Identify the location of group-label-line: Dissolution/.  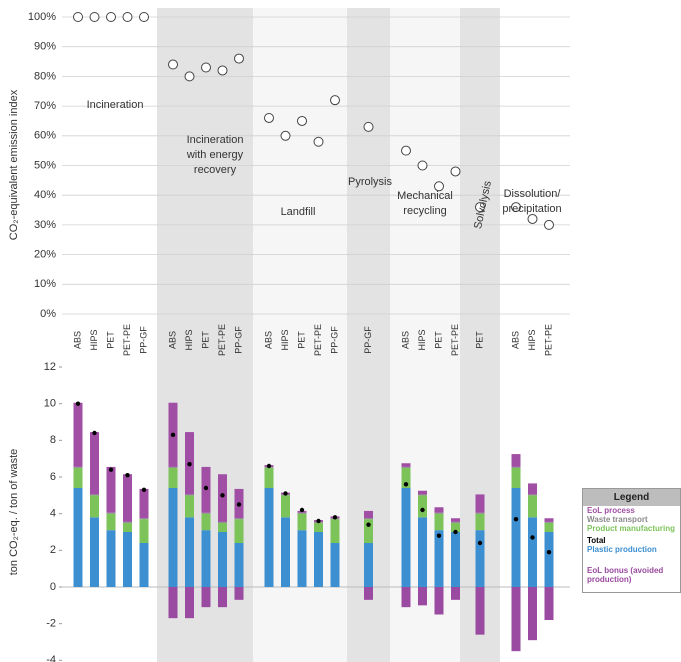
(533, 194).